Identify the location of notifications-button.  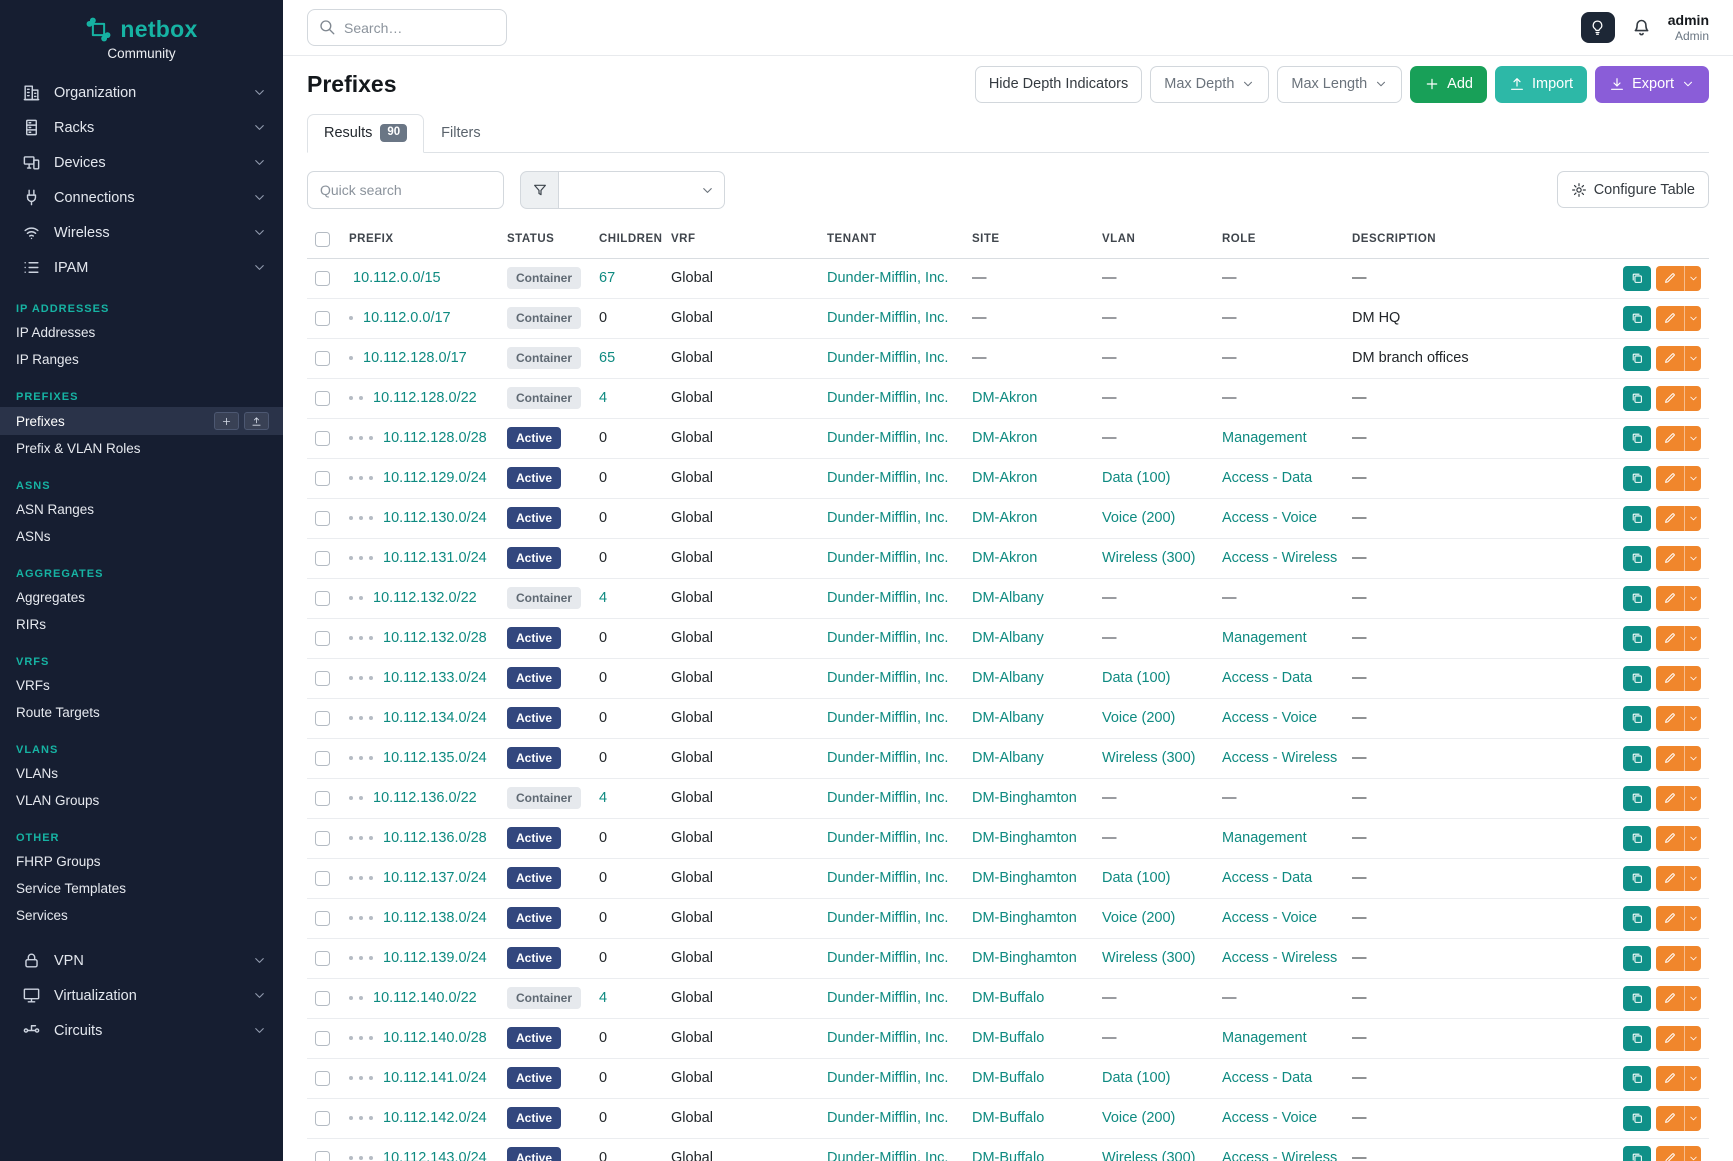
(1641, 27).